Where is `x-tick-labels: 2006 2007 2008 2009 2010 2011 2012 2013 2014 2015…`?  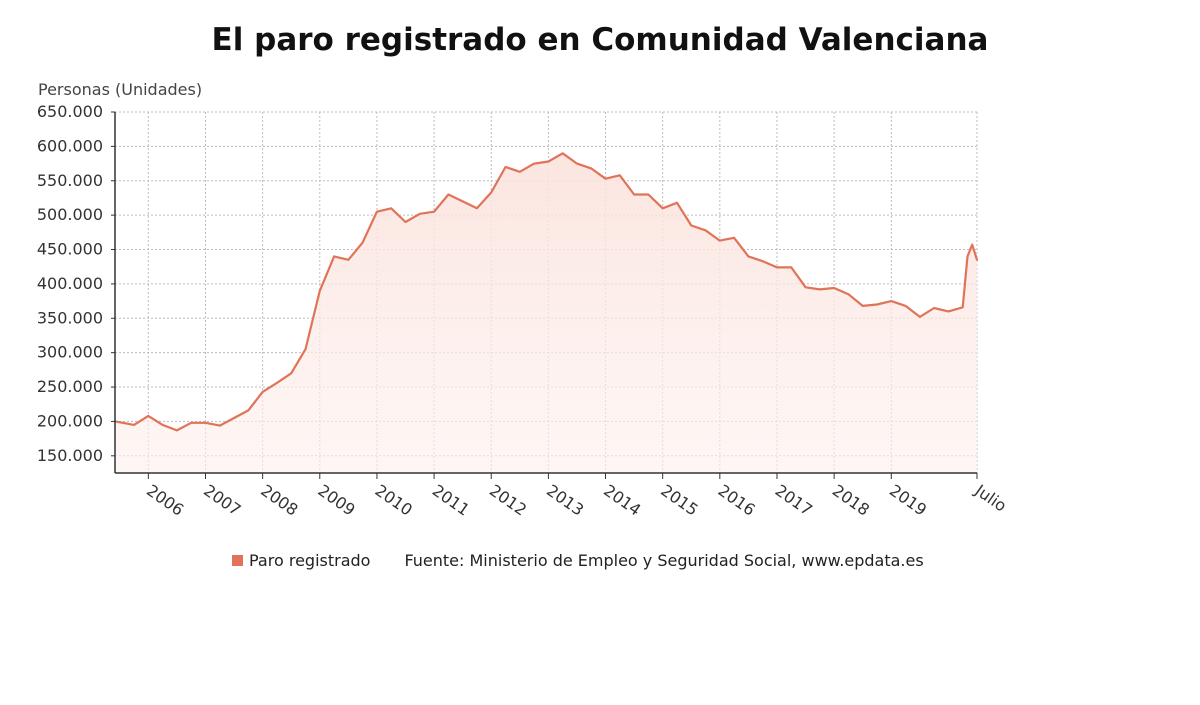 x-tick-labels: 2006 2007 2008 2009 2010 2011 2012 2013 2014 2015… is located at coordinates (576, 499).